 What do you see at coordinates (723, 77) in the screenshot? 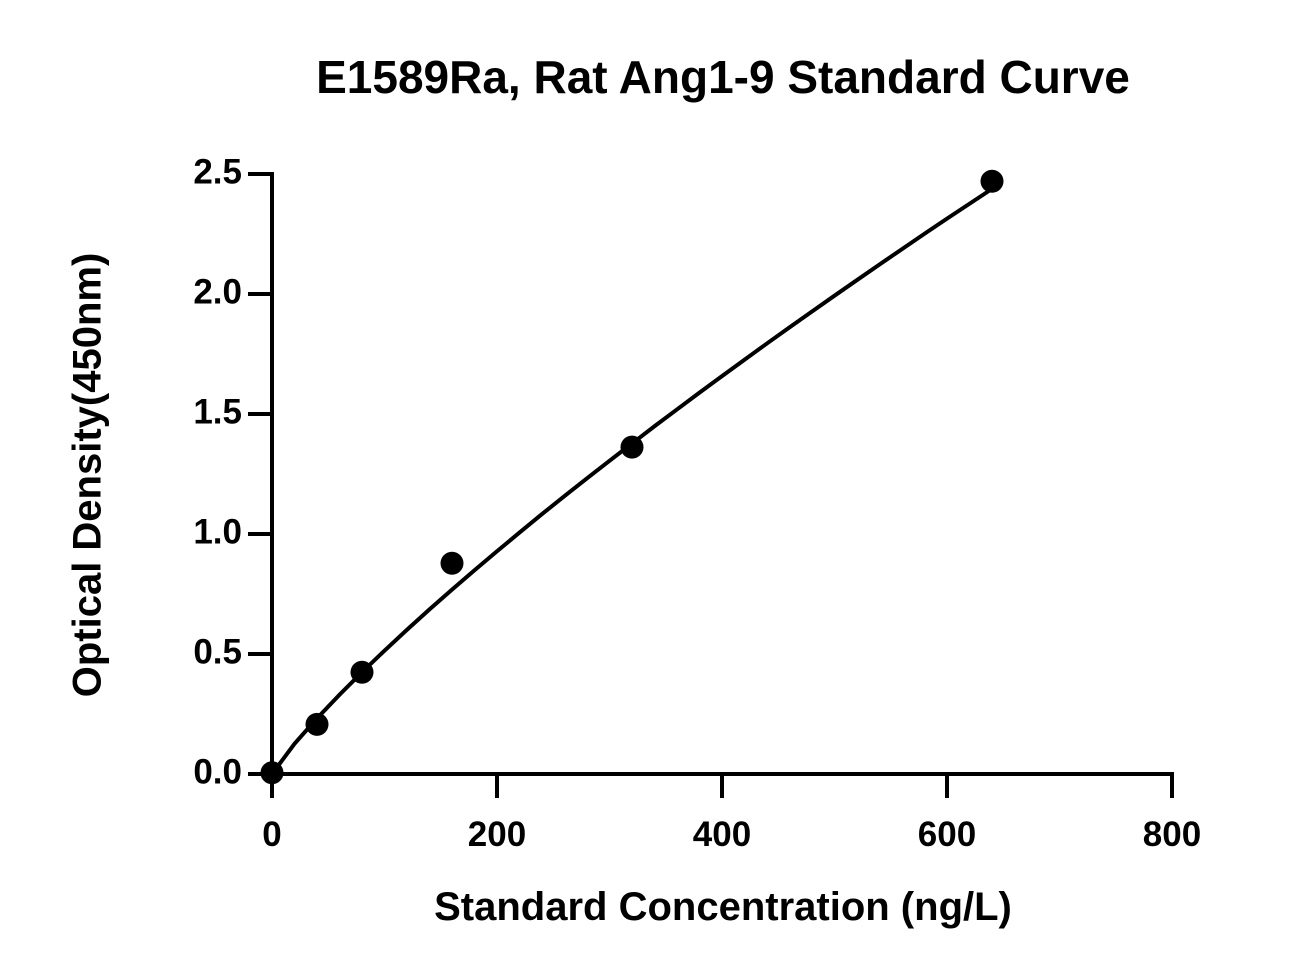
I see `chart-title: E1589Ra, Rat Ang1-9 Standard Curve` at bounding box center [723, 77].